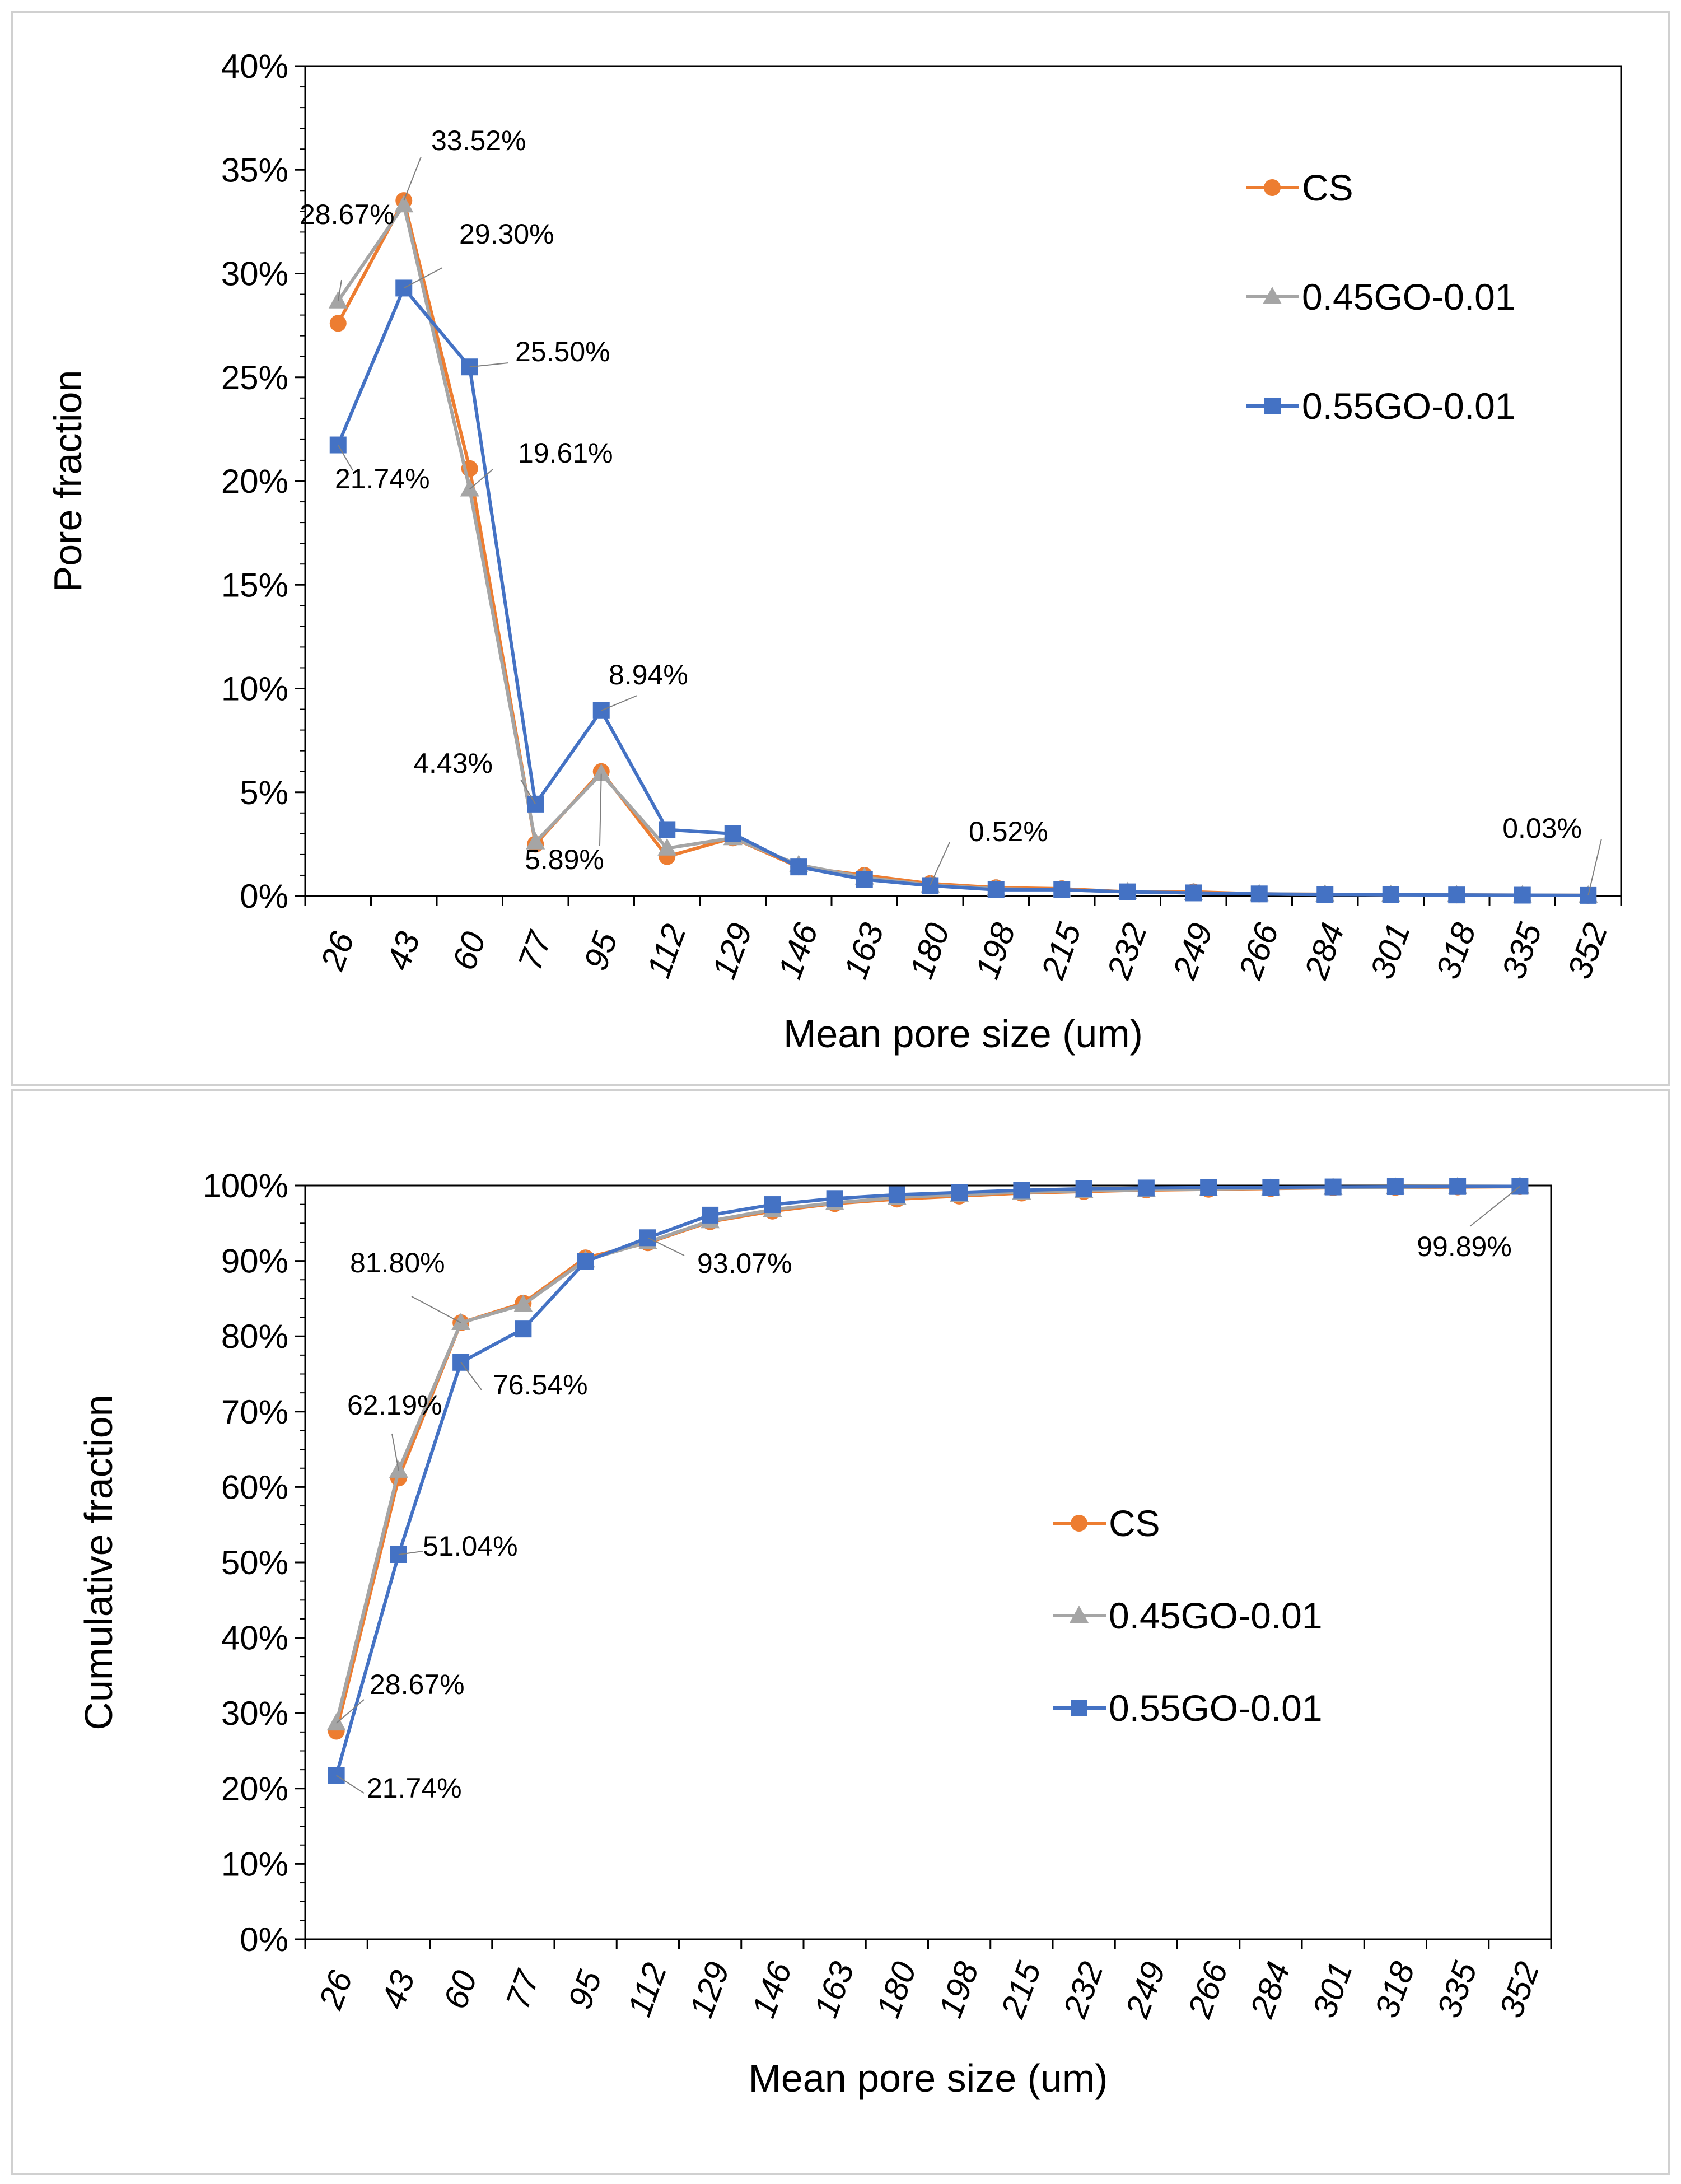 This screenshot has width=1681, height=2184. Describe the element at coordinates (255, 482) in the screenshot. I see `y-tick-label: 20%` at that location.